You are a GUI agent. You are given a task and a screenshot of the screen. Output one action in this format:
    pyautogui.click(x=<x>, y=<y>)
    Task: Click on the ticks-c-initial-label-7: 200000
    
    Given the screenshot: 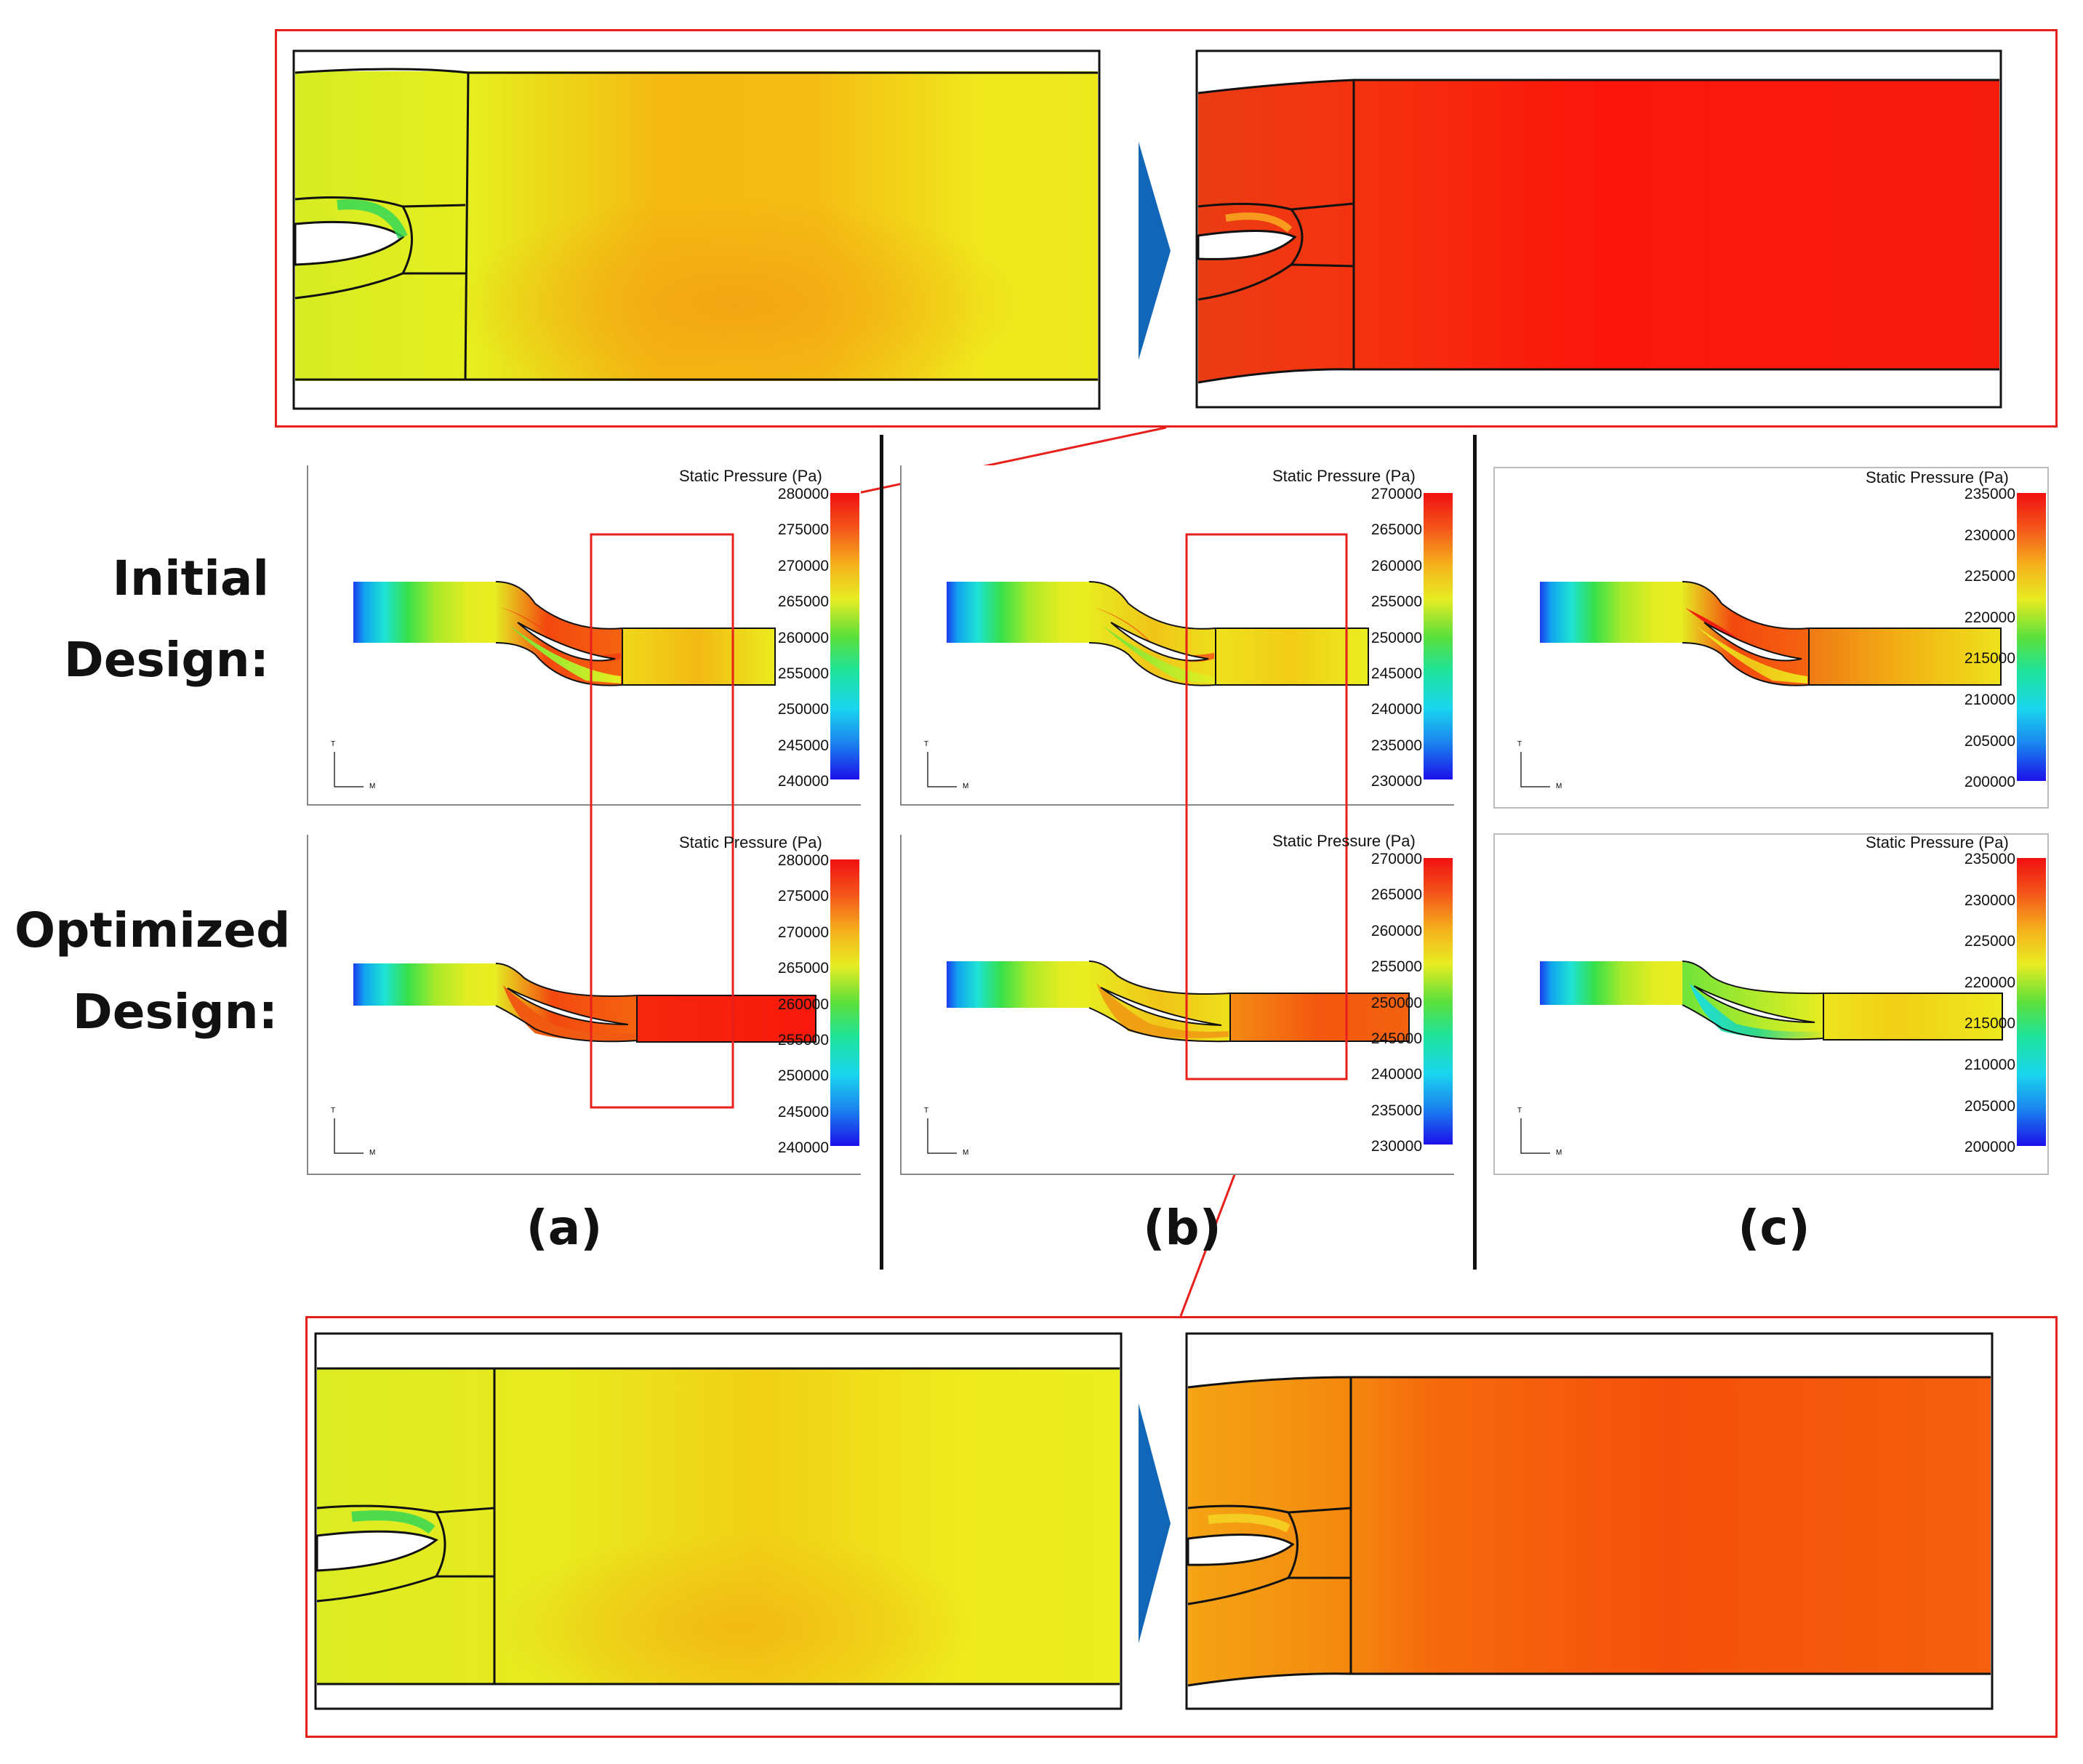 What is the action you would take?
    pyautogui.click(x=1989, y=782)
    